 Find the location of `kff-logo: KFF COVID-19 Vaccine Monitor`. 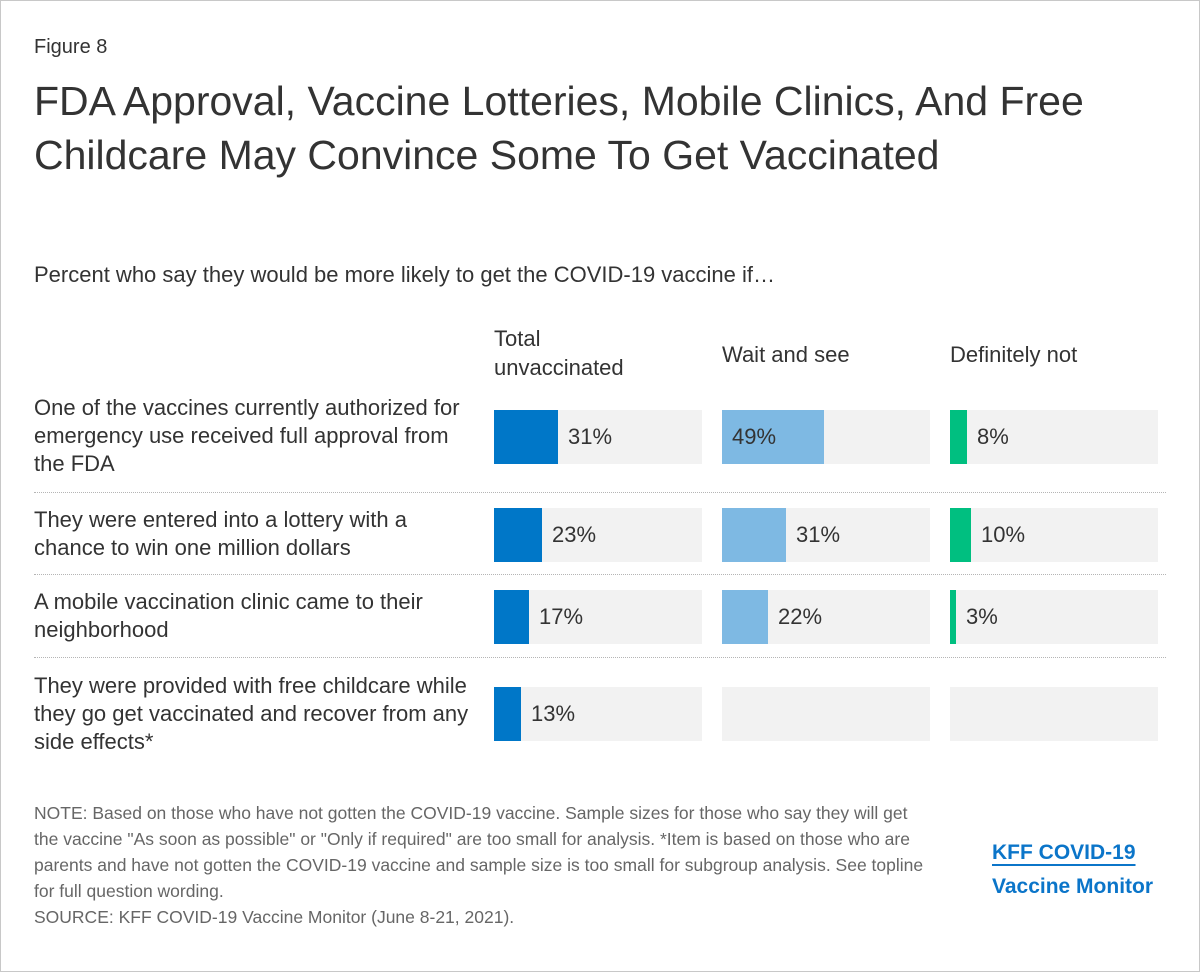

kff-logo: KFF COVID-19 Vaccine Monitor is located at coordinates (1072, 870).